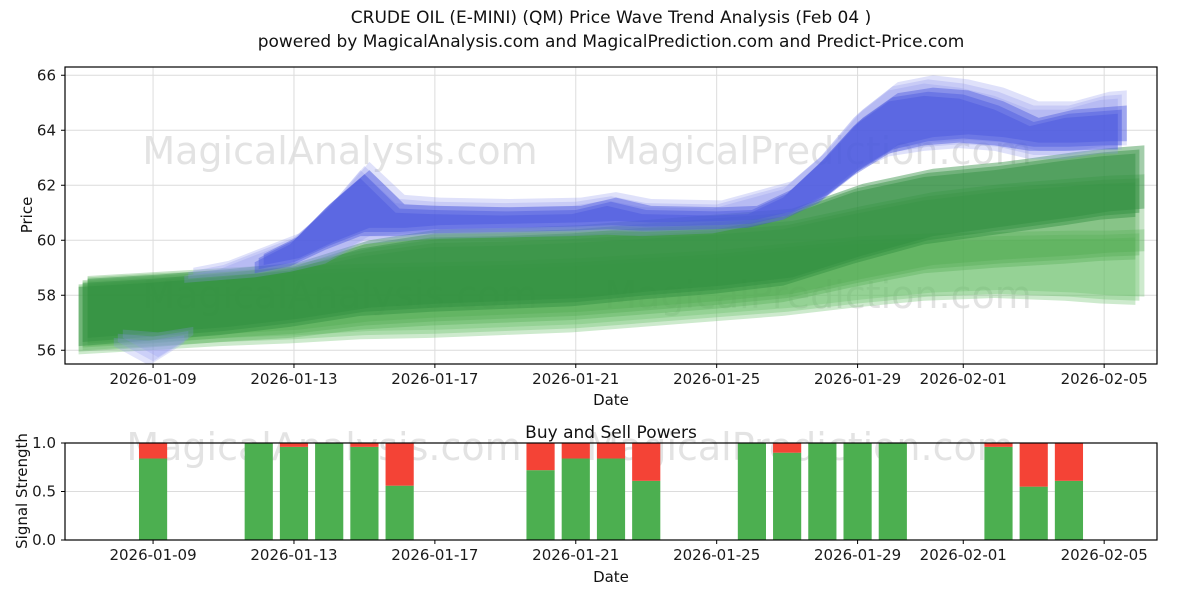 This screenshot has width=1200, height=600. Describe the element at coordinates (22, 491) in the screenshot. I see `signal-strength-axis-label: Signal Strength` at that location.